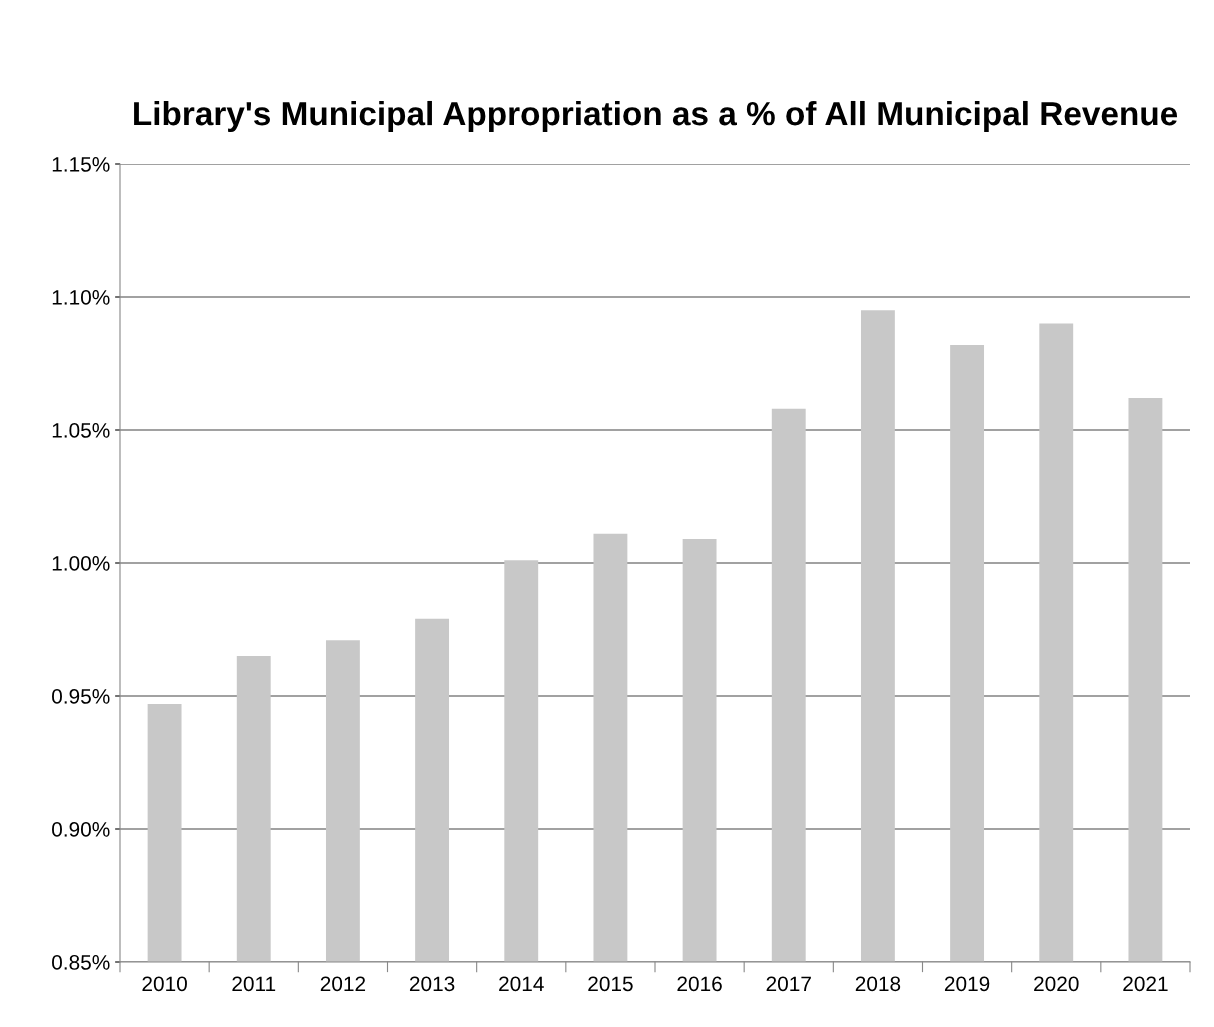 The height and width of the screenshot is (1027, 1214). Describe the element at coordinates (656, 116) in the screenshot. I see `chart-title: Library's Municipal Appropriation as a % of All Municipal Revenue` at that location.